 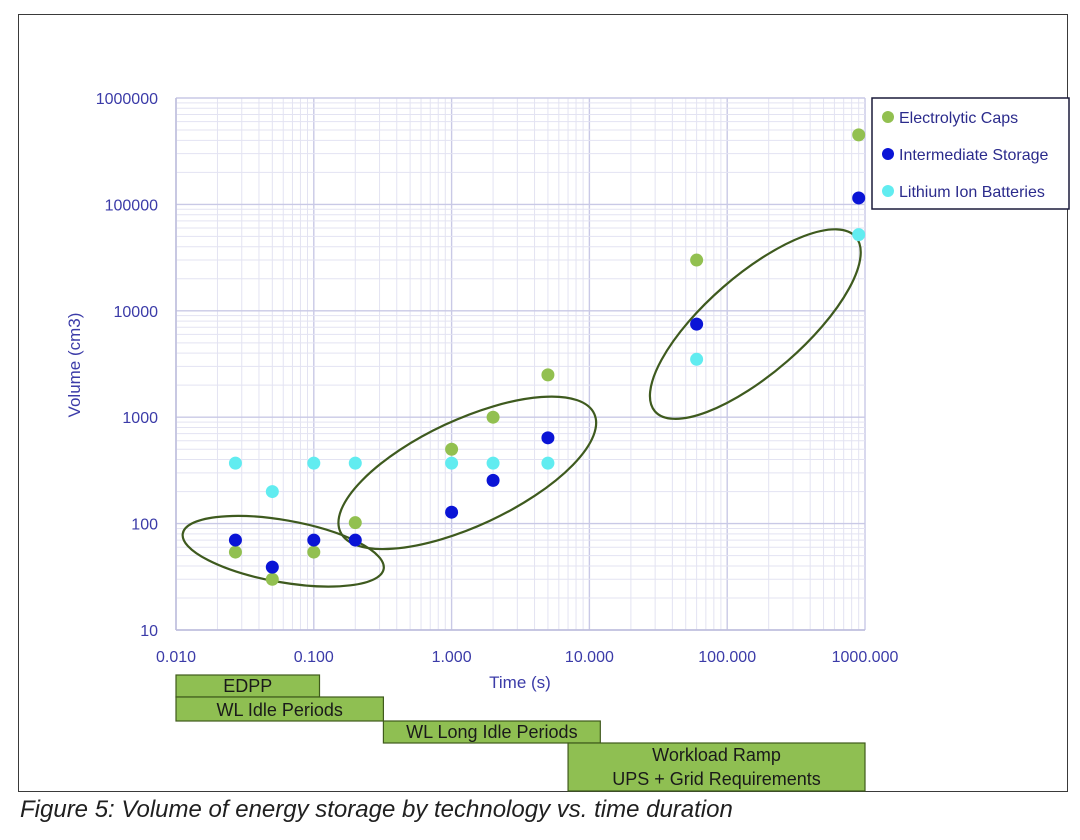 I want to click on time-band-label: WL Idle Periods, so click(x=280, y=710).